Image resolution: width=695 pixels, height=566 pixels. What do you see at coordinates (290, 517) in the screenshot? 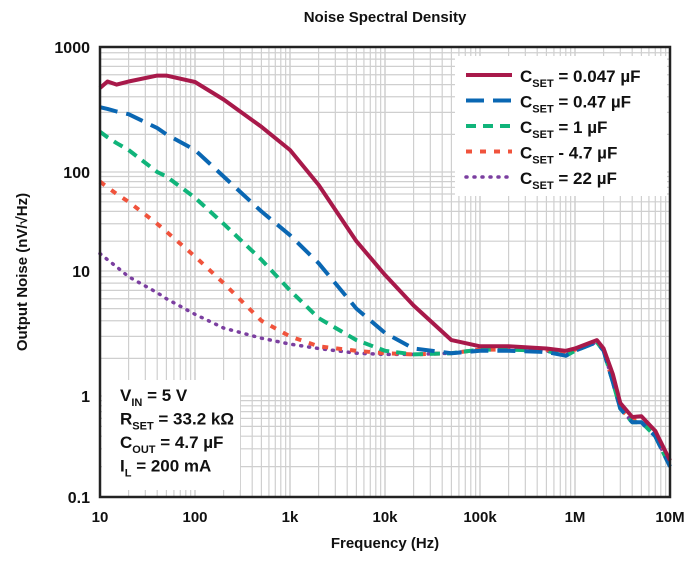
I see `x-tick-label: 1k` at bounding box center [290, 517].